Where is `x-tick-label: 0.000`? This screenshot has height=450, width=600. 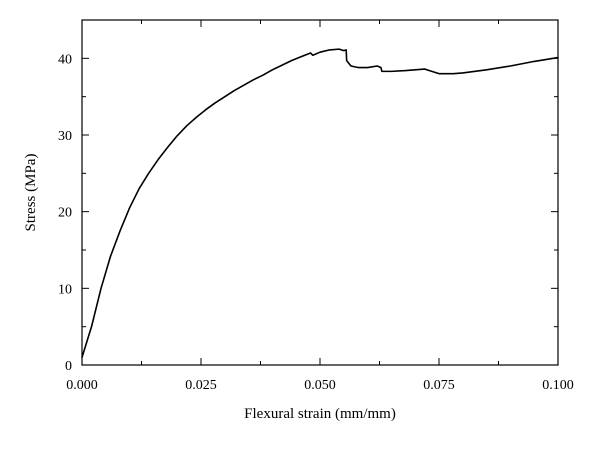
x-tick-label: 0.000 is located at coordinates (82, 385).